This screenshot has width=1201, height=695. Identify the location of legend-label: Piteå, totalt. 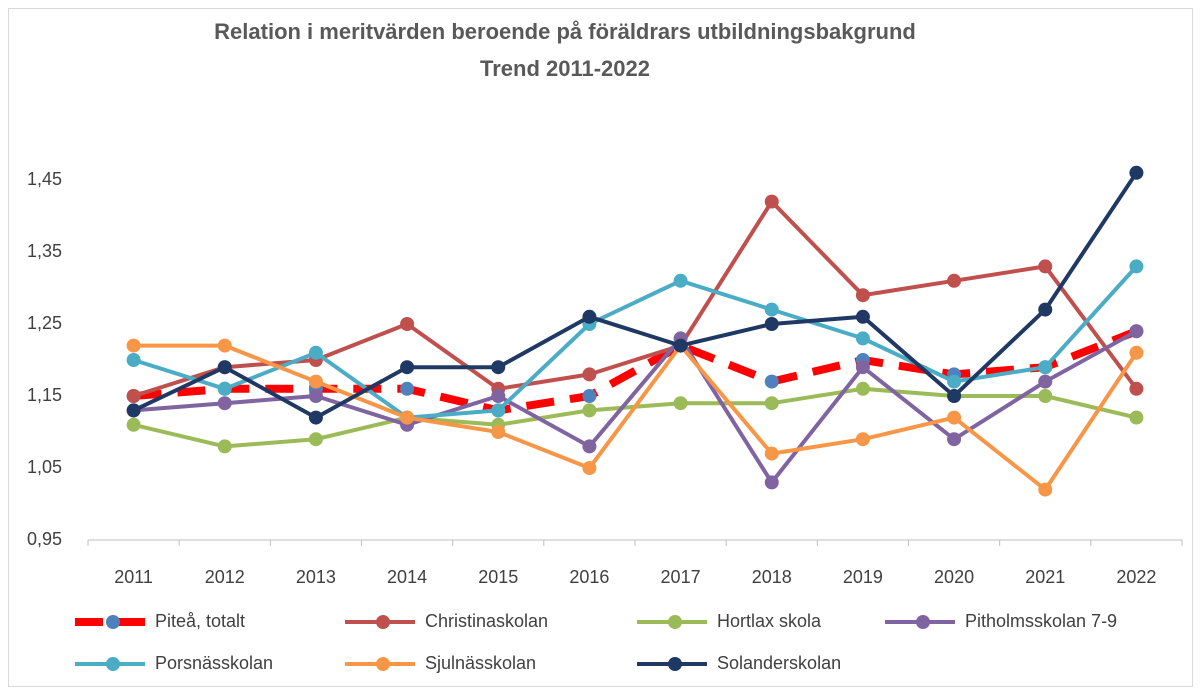
(200, 621).